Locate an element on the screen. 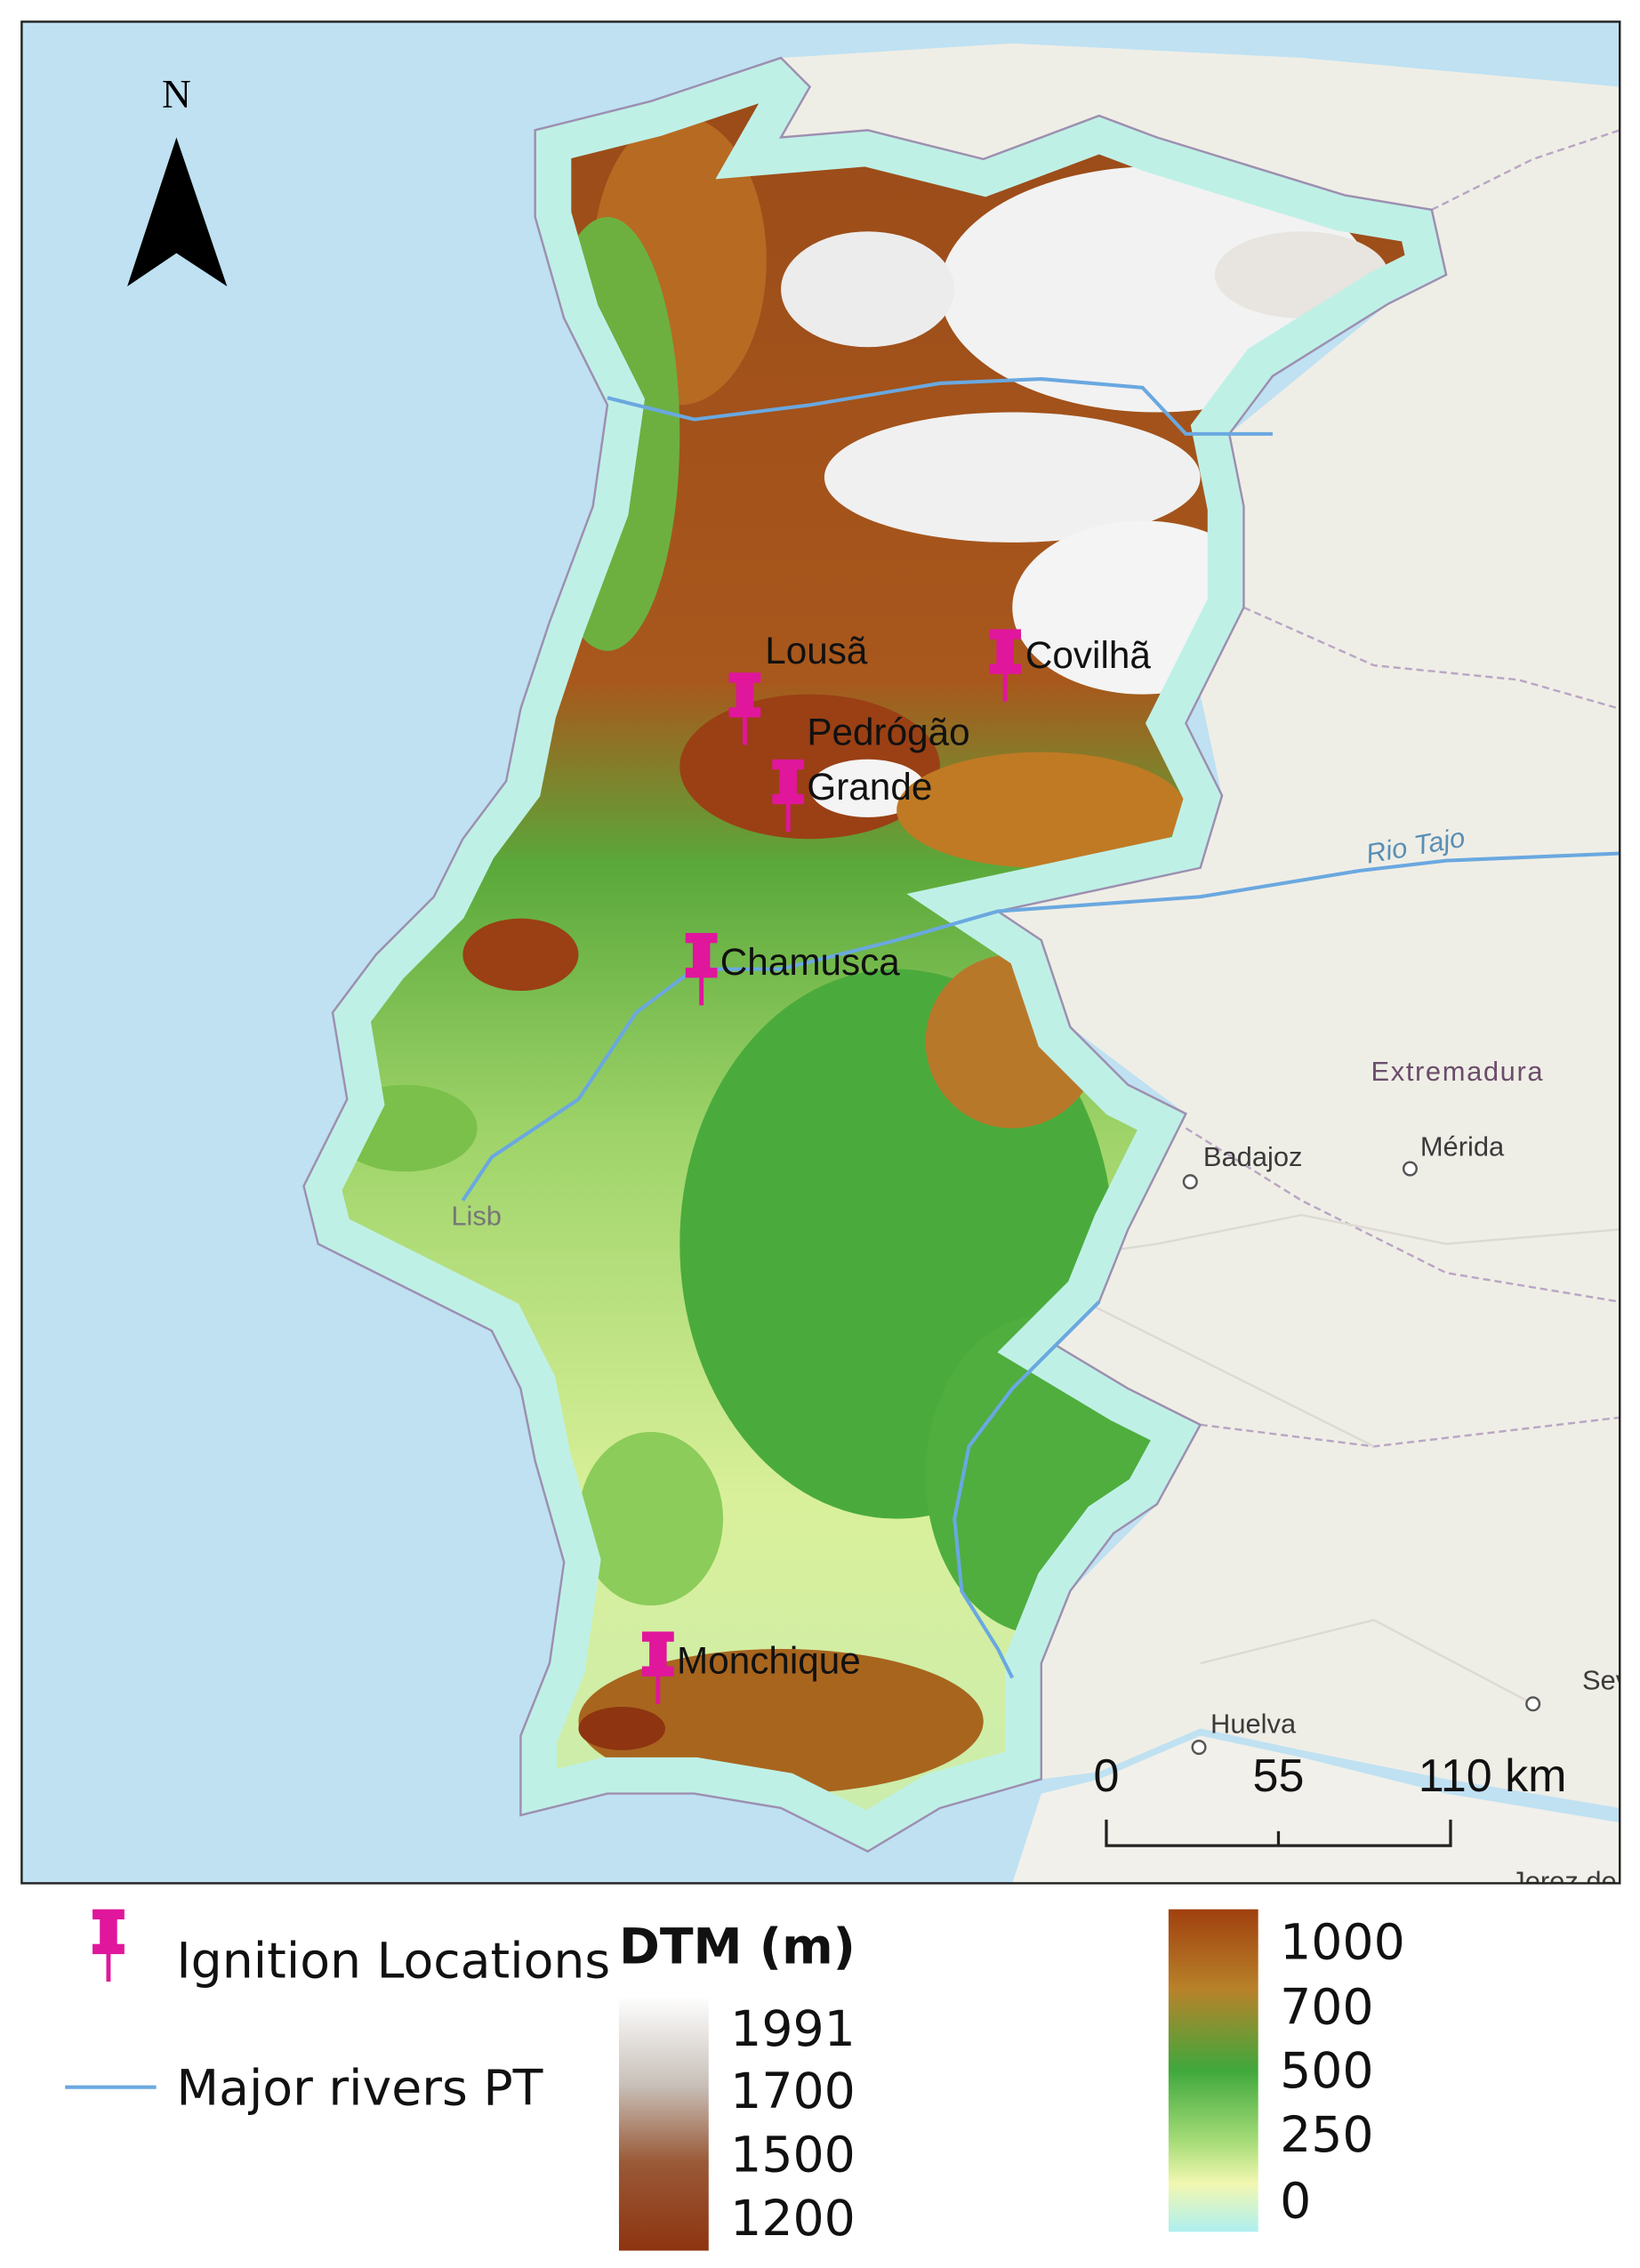 Image resolution: width=1640 pixels, height=2268 pixels. ramp-label: 700 is located at coordinates (1327, 2009).